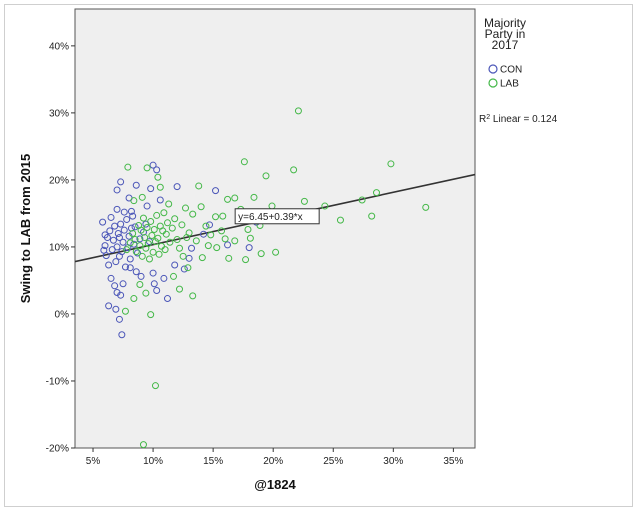 Image resolution: width=637 pixels, height=511 pixels. I want to click on y-tick-label: 40%, so click(59, 46).